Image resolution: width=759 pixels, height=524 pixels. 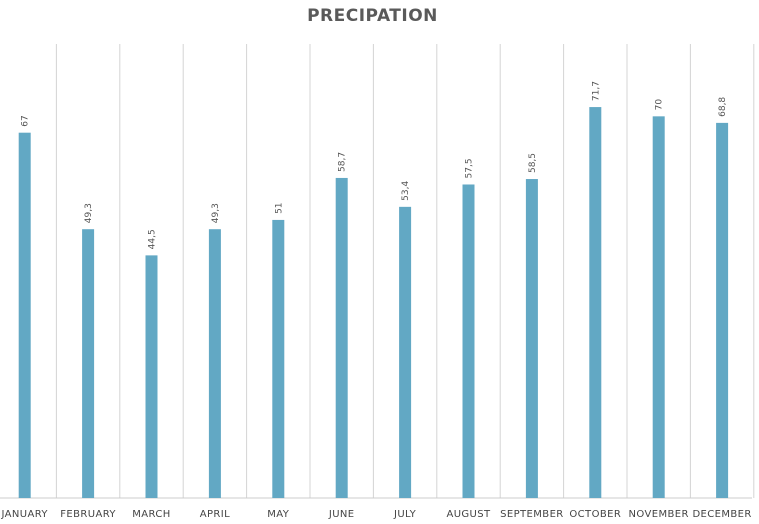 I want to click on tick-label-february: FEBRUARY, so click(x=88, y=514).